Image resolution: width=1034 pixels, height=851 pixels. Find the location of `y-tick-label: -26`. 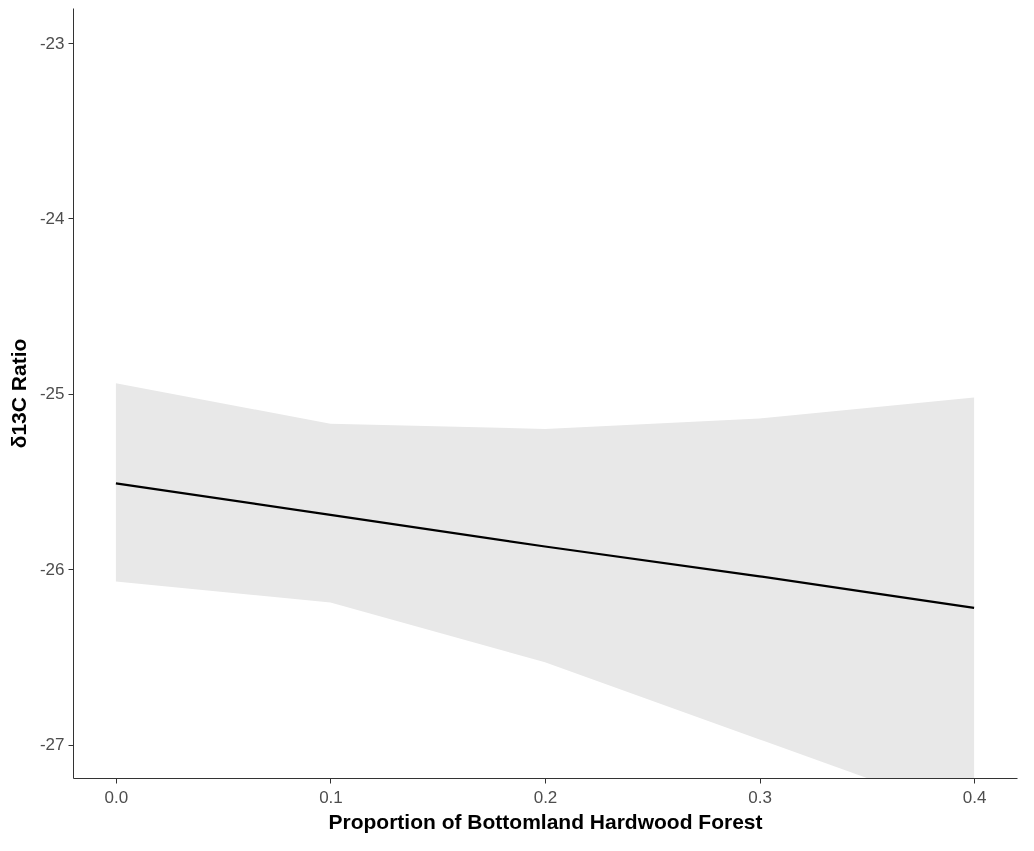

y-tick-label: -26 is located at coordinates (52, 569).